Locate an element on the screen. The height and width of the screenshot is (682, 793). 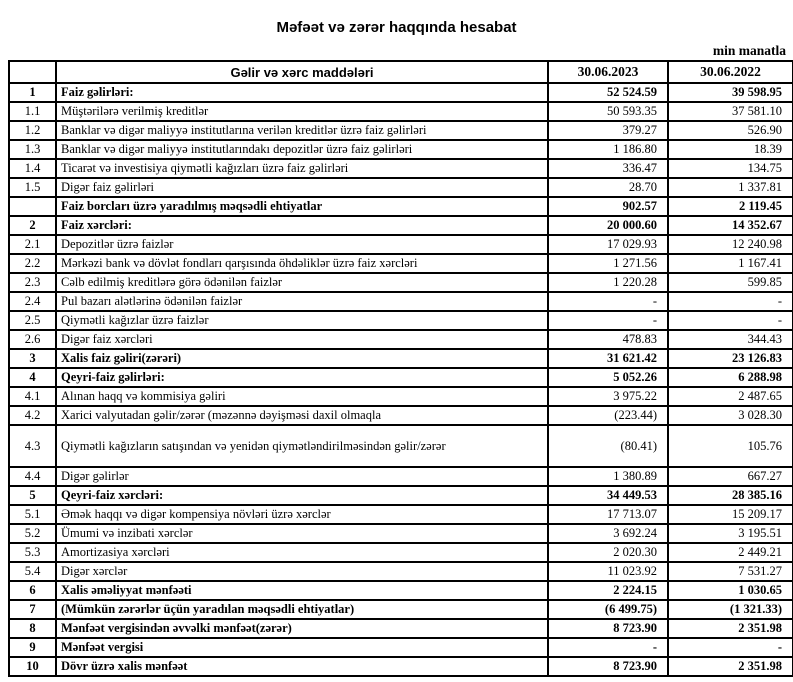
row-item-cell: Alınan haqq və kommisiya gəliri is located at coordinates (302, 396).